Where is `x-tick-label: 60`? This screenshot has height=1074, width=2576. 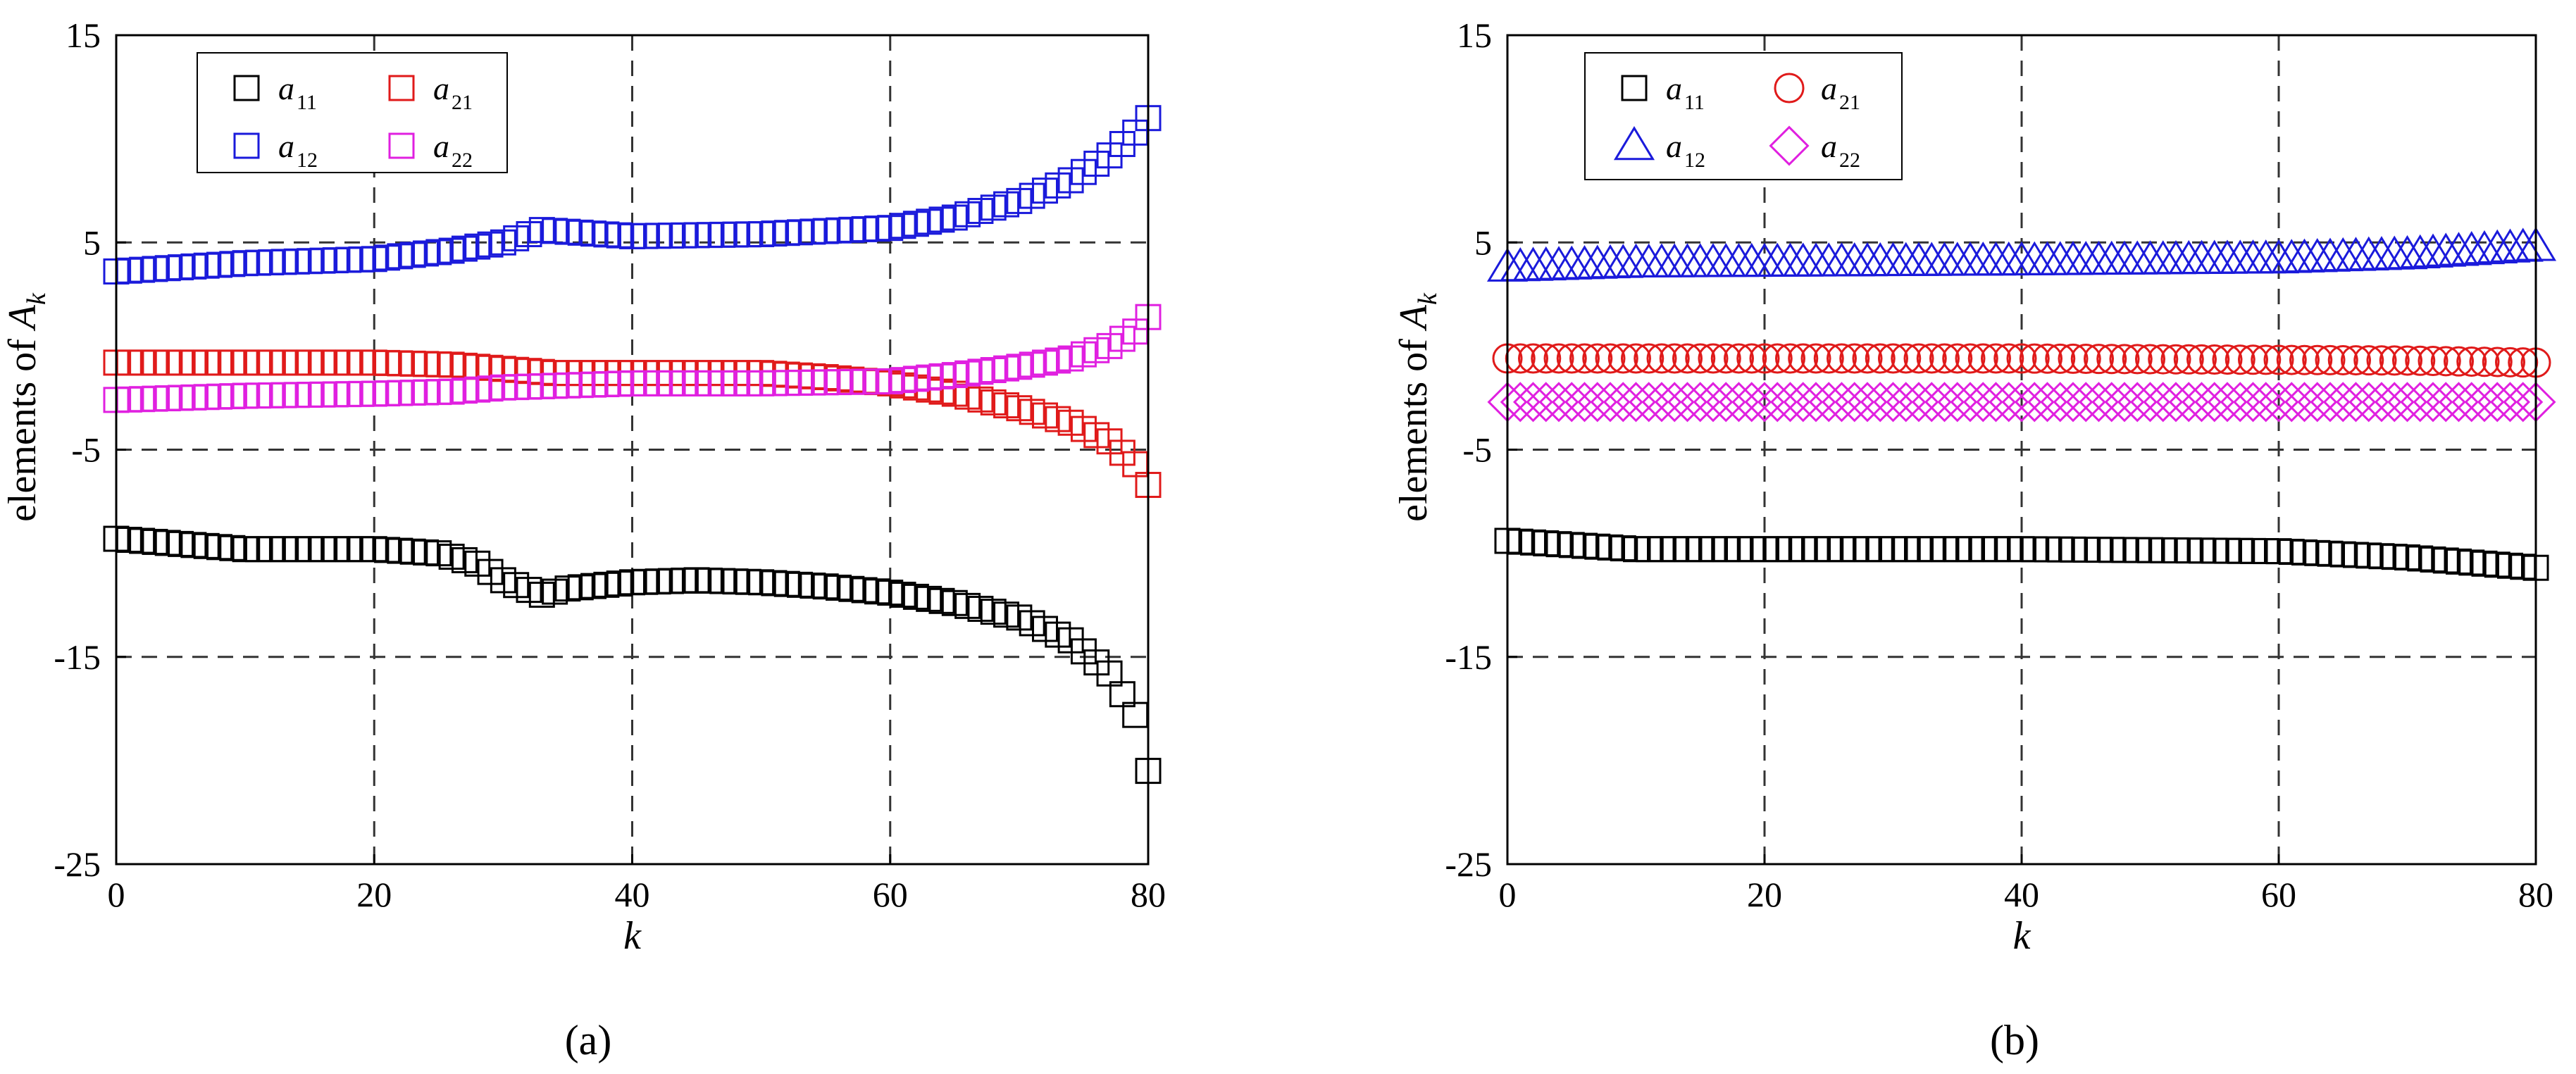
x-tick-label: 60 is located at coordinates (891, 895).